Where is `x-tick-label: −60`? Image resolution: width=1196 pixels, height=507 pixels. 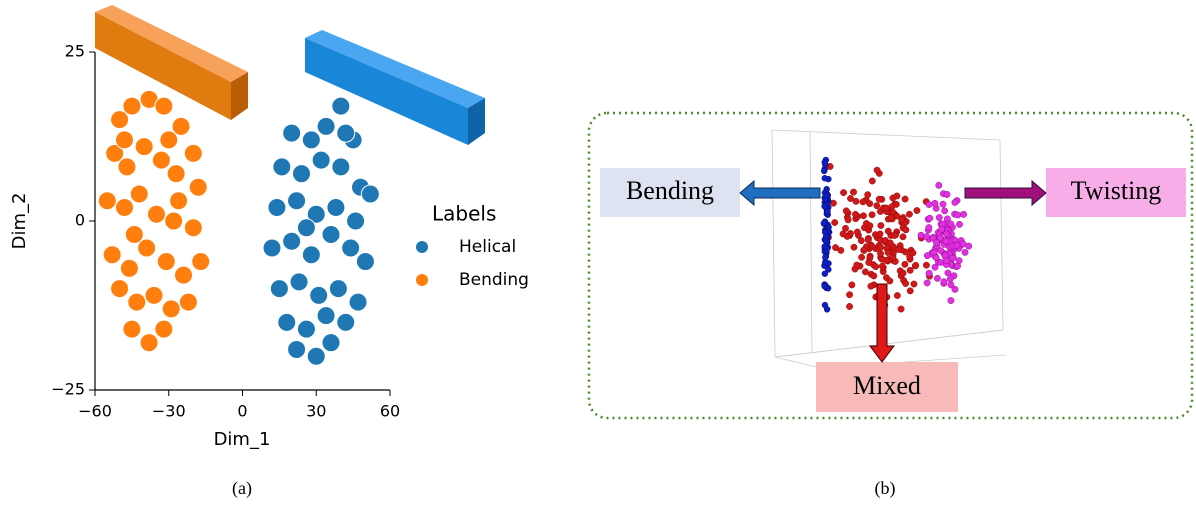
x-tick-label: −60 is located at coordinates (95, 411).